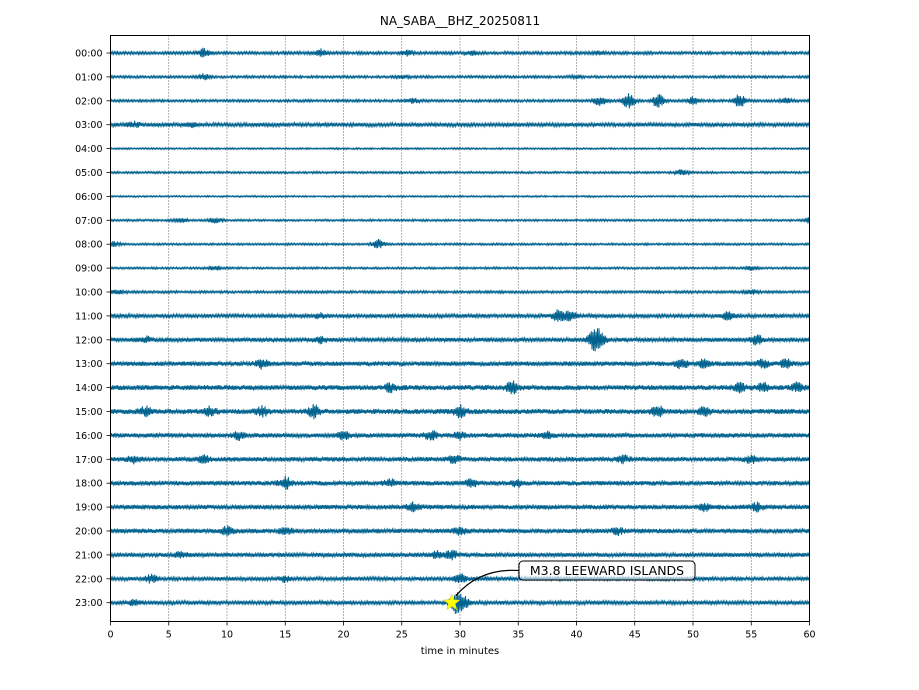 Image resolution: width=919 pixels, height=690 pixels. Describe the element at coordinates (88, 293) in the screenshot. I see `row-time-label: 10:00` at that location.